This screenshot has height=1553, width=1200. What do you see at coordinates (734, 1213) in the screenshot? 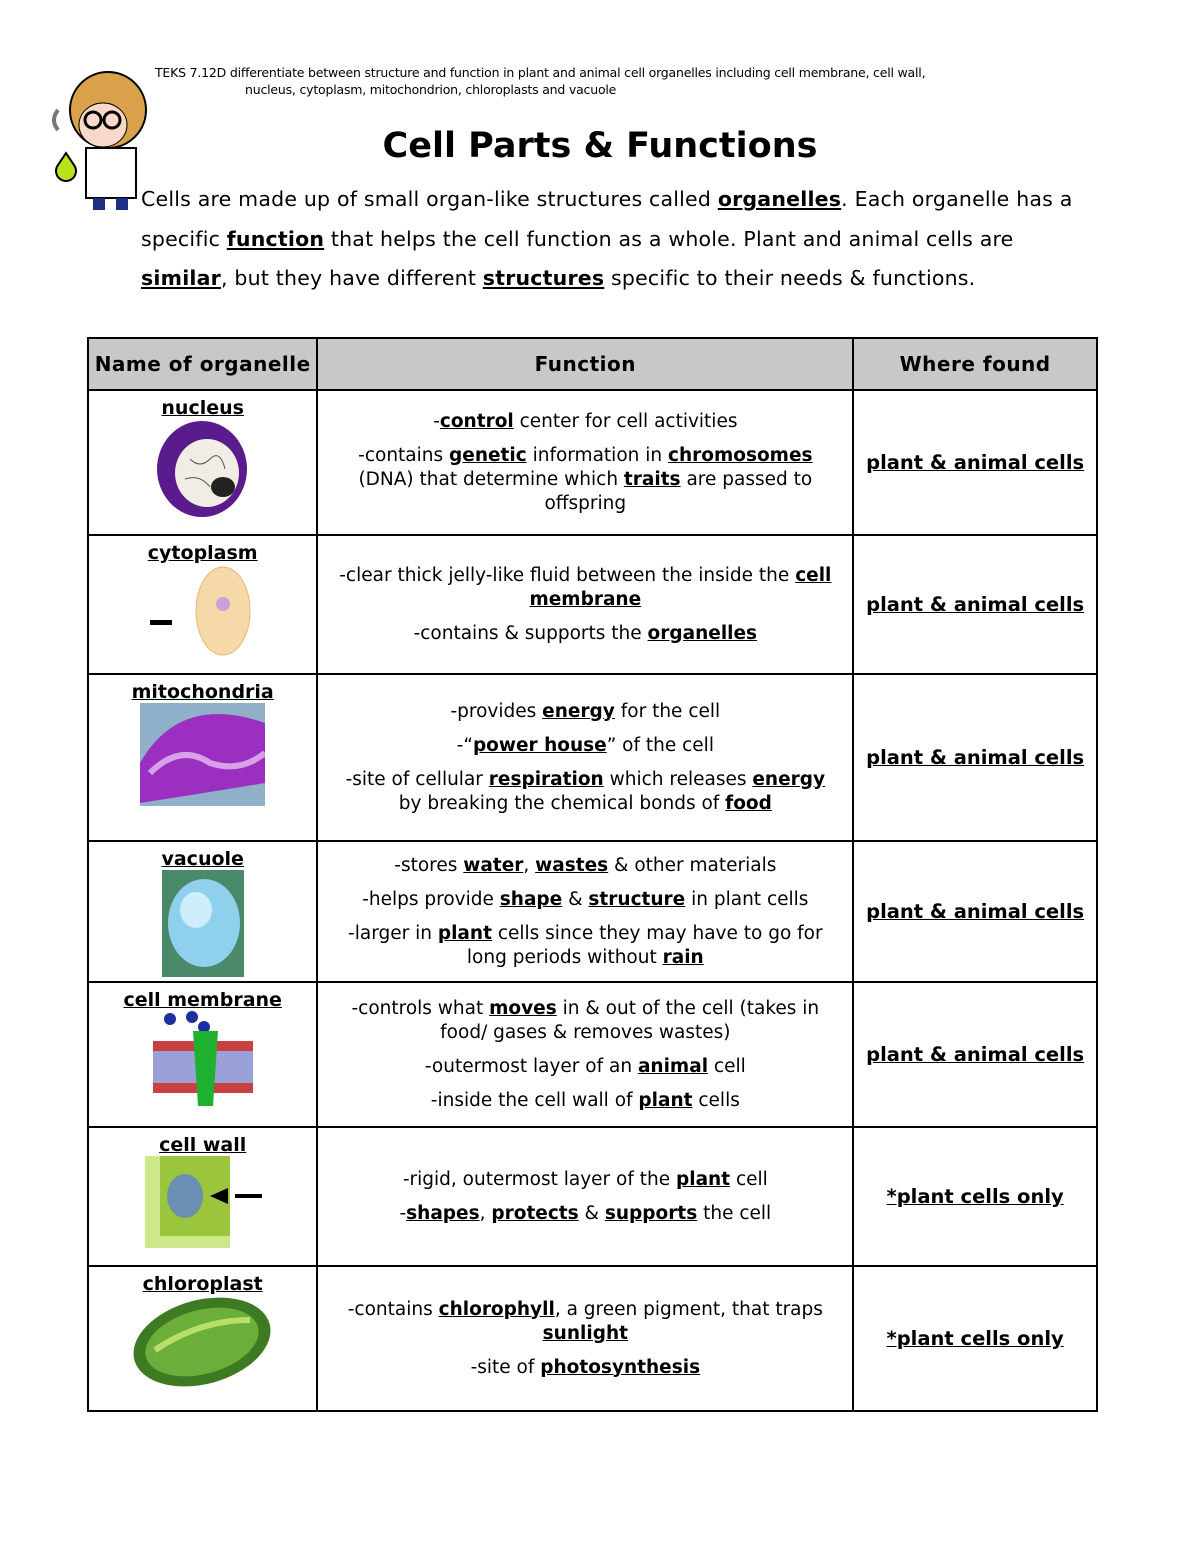
I see `text-segment: the cell` at bounding box center [734, 1213].